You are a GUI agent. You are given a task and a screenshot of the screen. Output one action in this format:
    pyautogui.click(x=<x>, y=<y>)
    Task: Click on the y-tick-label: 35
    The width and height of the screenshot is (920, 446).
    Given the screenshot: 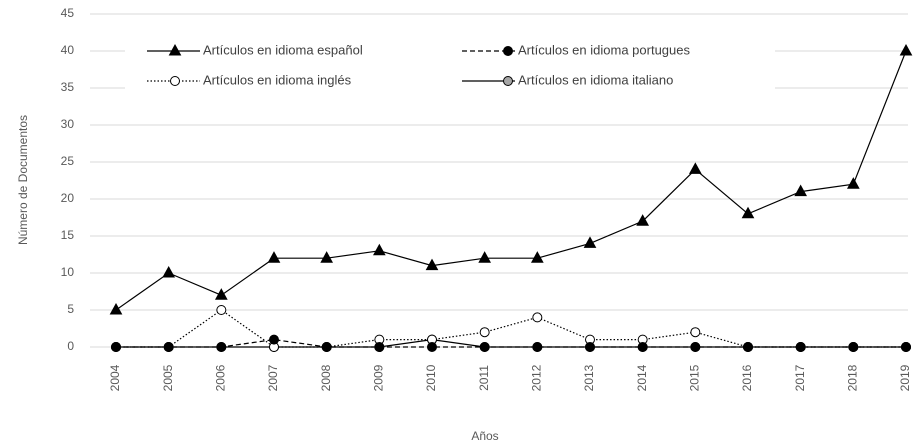 What is the action you would take?
    pyautogui.click(x=68, y=87)
    